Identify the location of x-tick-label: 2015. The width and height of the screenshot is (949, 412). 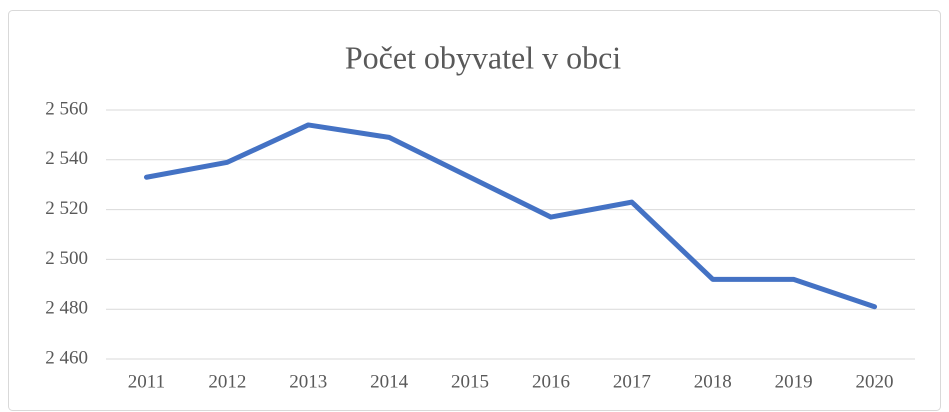
(470, 381).